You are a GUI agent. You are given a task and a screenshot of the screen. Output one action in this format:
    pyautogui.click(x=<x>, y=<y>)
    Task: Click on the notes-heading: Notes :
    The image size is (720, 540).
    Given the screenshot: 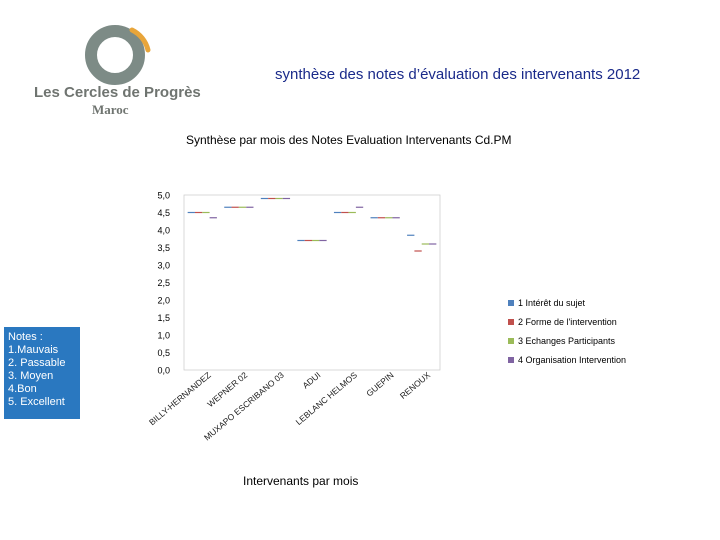 What is the action you would take?
    pyautogui.click(x=25, y=337)
    